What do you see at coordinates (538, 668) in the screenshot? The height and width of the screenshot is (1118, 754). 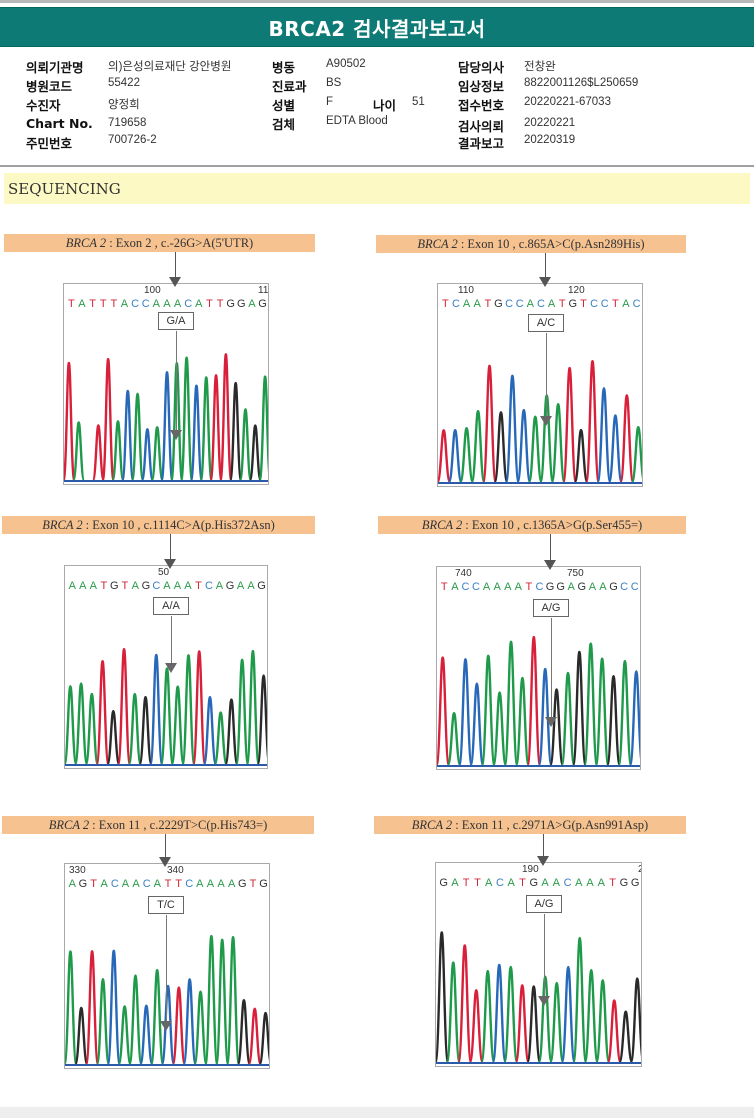 I see `chromatogram: 740 750 T A C C A A A A T C G G A G A A G C C A/G` at bounding box center [538, 668].